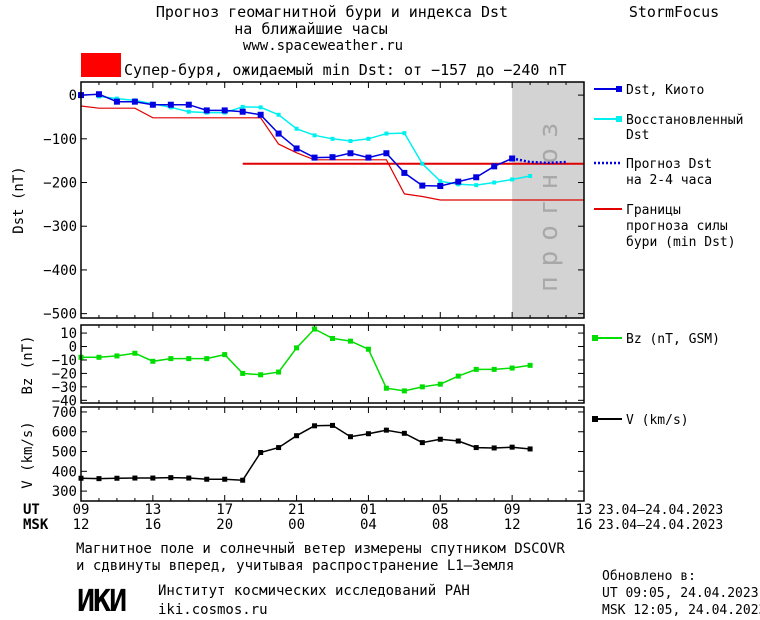 Image resolution: width=760 pixels, height=620 pixels. Describe the element at coordinates (64, 401) in the screenshot. I see `y-tick-label: −40` at that location.